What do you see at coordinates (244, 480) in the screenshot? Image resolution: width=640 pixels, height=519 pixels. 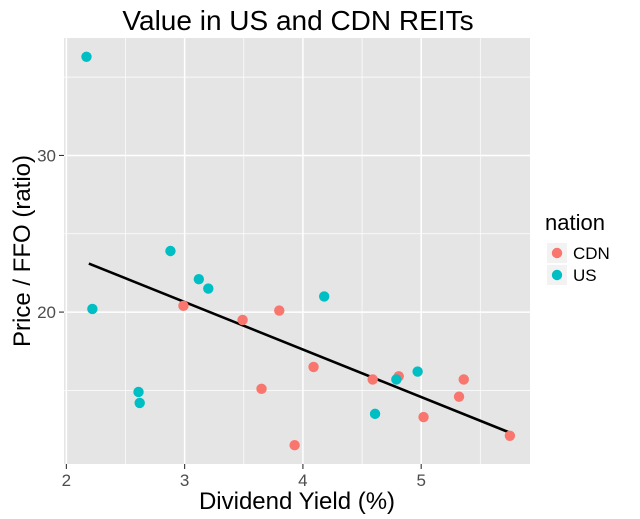 I see `x-tick-labels: 2 3 4 5` at bounding box center [244, 480].